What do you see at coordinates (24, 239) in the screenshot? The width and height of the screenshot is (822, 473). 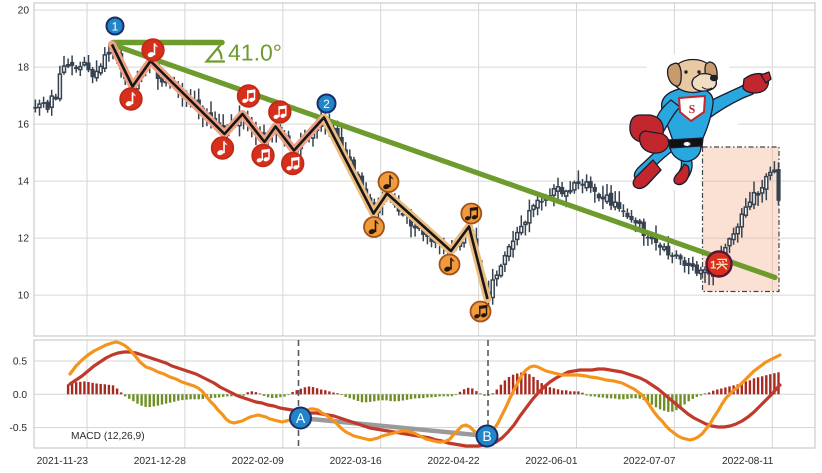 I see `svg-text: 12` at bounding box center [24, 239].